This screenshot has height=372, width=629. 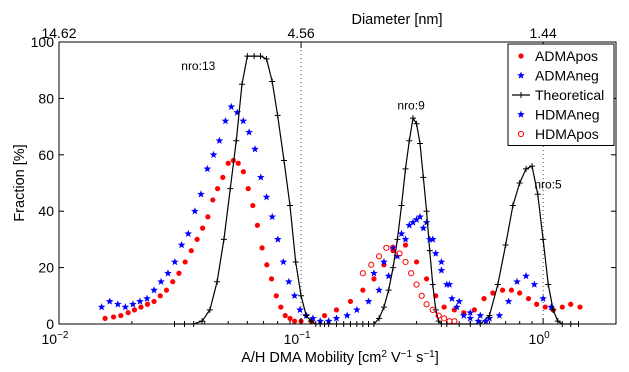 What do you see at coordinates (50, 324) in the screenshot?
I see `y-tick-label: 0` at bounding box center [50, 324].